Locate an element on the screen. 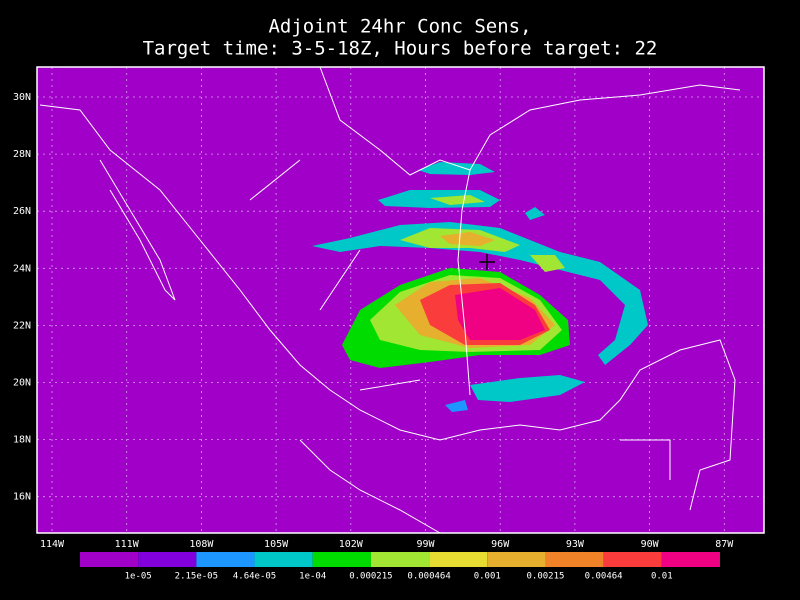  colorbar-label: 0.001 is located at coordinates (487, 577).